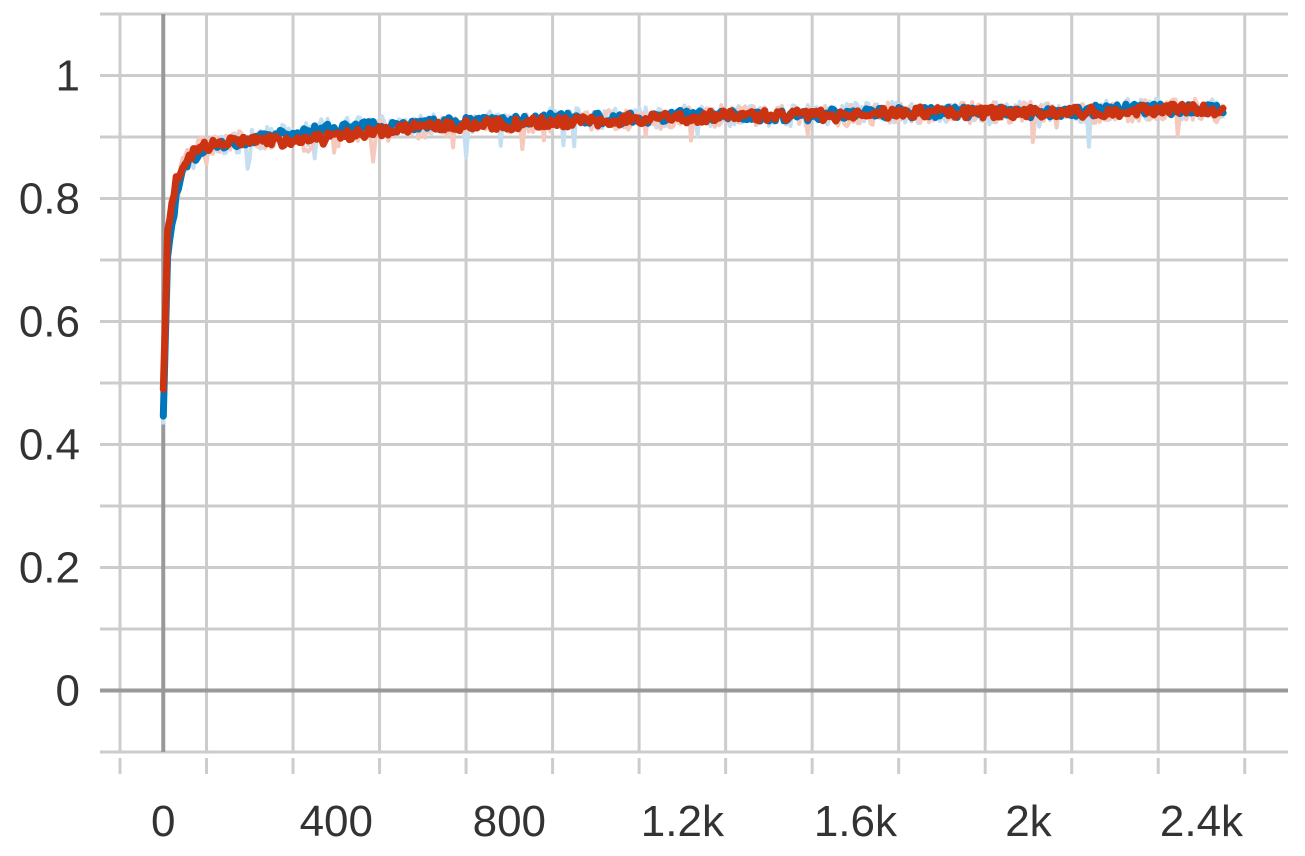 This screenshot has height=856, width=1305. I want to click on x-tick-label: 2.4k, so click(1202, 821).